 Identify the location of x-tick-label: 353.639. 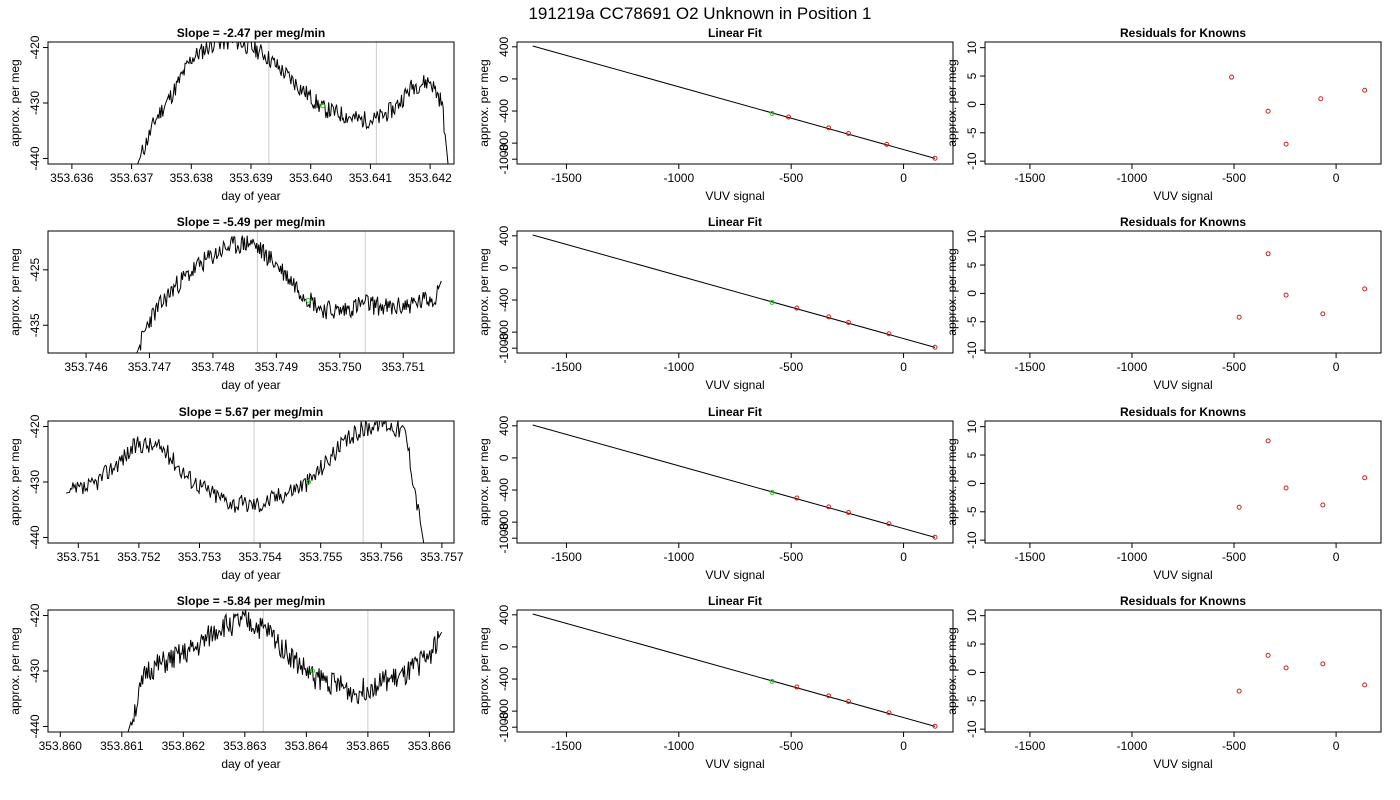
(251, 178).